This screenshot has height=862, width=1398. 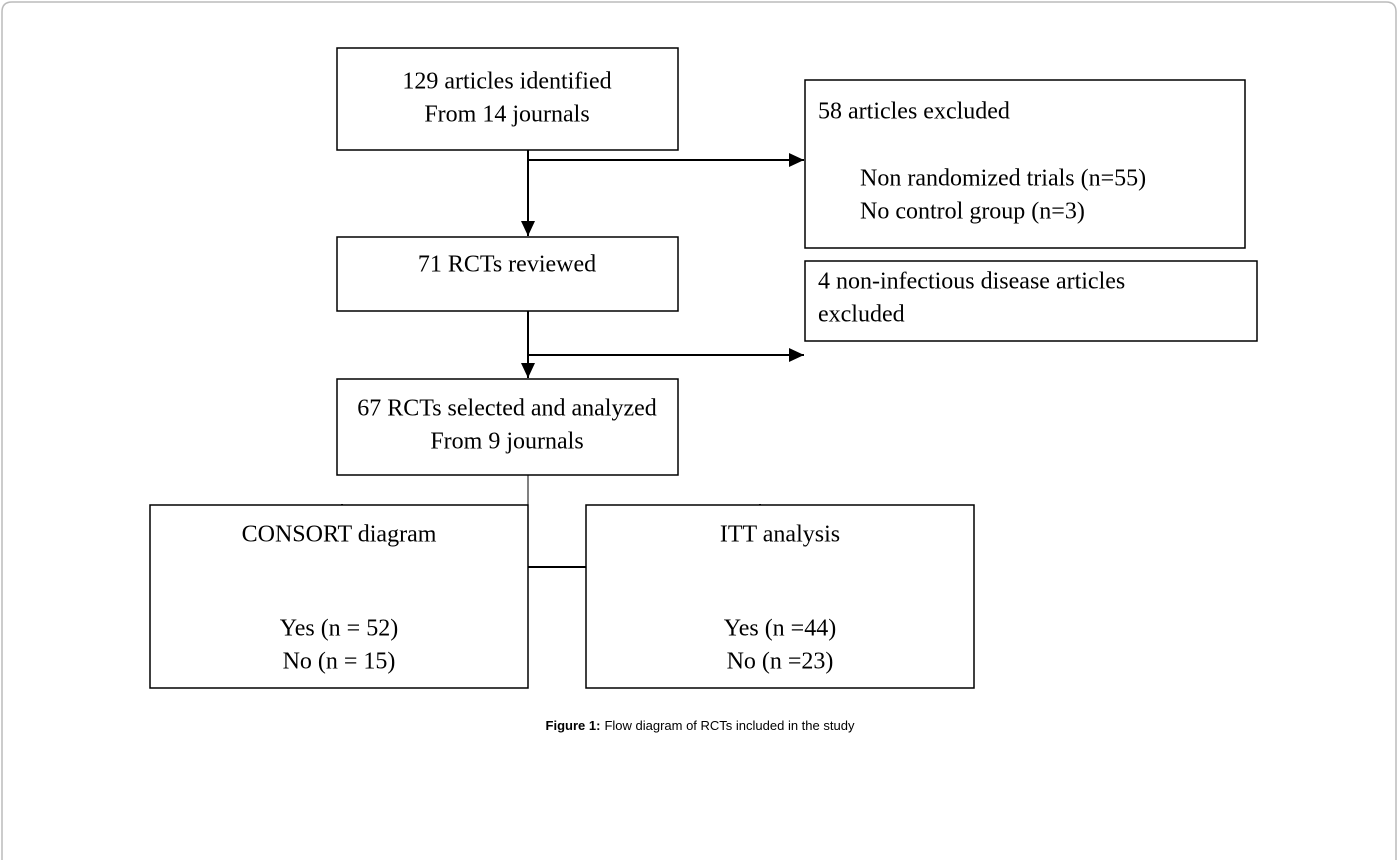 What do you see at coordinates (861, 315) in the screenshot?
I see `box-text: excluded` at bounding box center [861, 315].